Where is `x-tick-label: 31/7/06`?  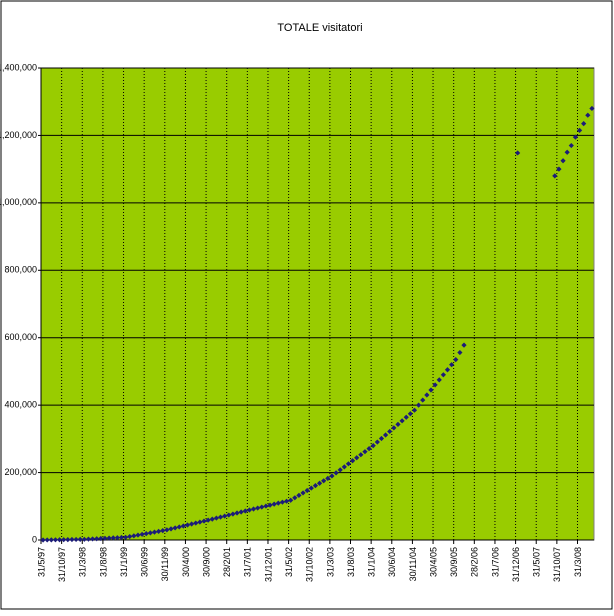 x-tick-label: 31/7/06 is located at coordinates (495, 562).